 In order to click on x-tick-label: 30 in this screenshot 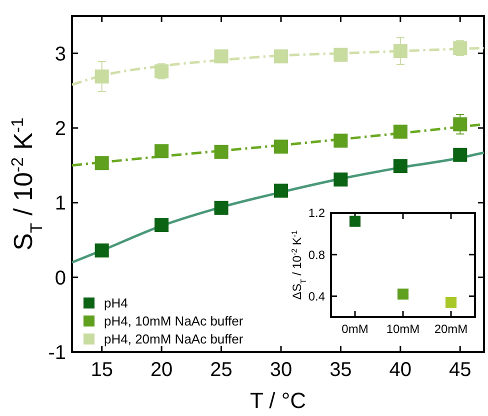, I will do `click(281, 370)`.